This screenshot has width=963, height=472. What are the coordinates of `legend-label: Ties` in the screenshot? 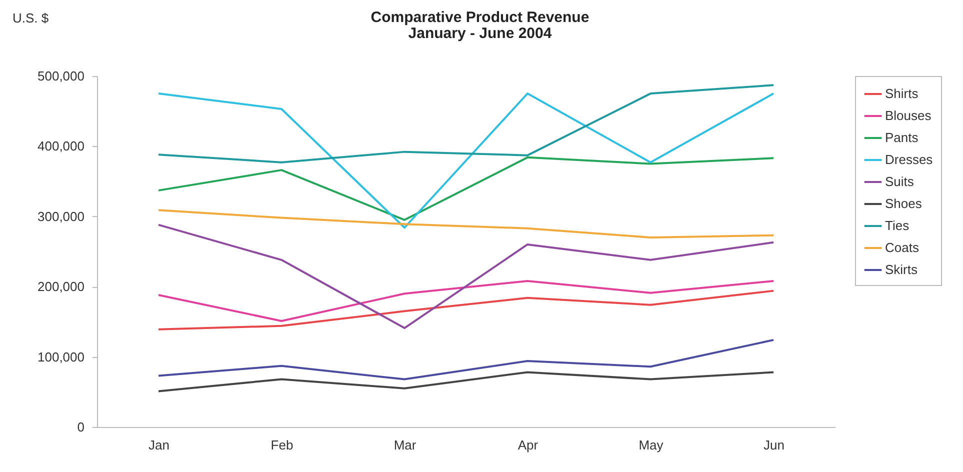 It's located at (897, 225).